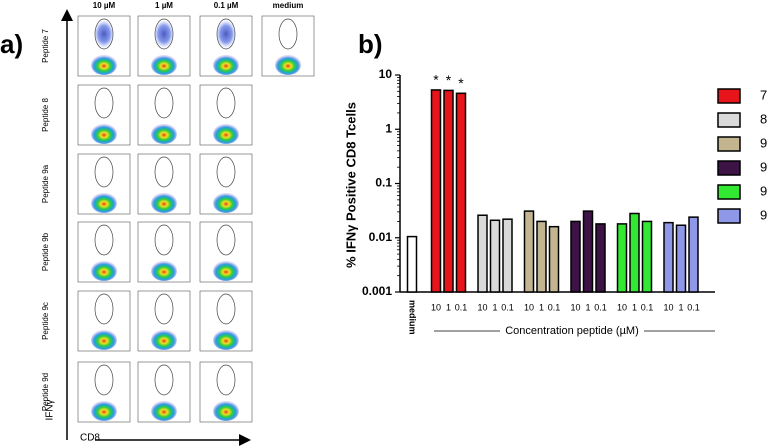 Image resolution: width=771 pixels, height=446 pixels. What do you see at coordinates (765, 166) in the screenshot?
I see `legend-label: 9 b` at bounding box center [765, 166].